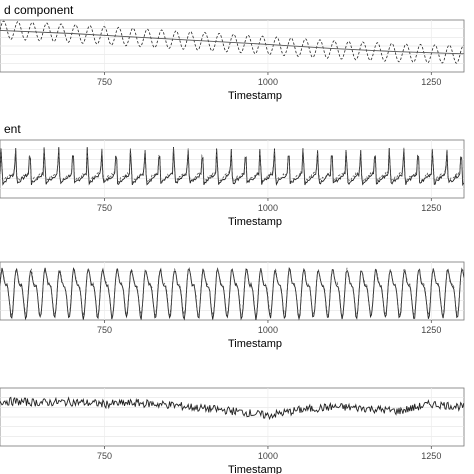  I want to click on panel-title: ent, so click(12, 129).